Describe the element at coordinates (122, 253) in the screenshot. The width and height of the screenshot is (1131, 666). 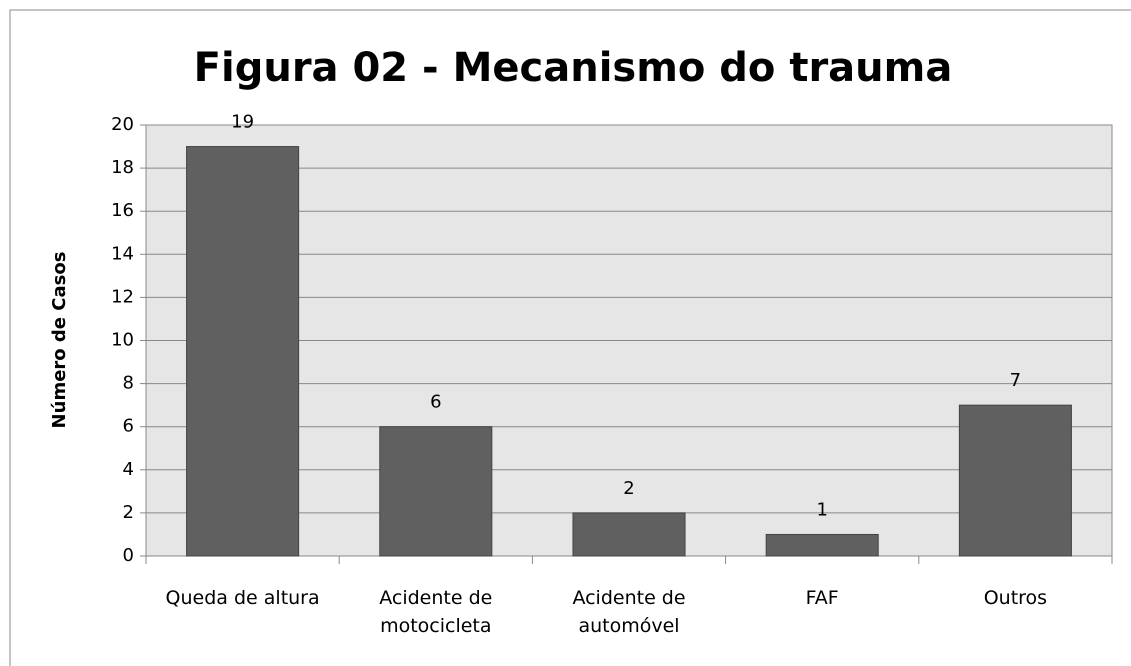
I see `y-tick-label: 14` at that location.